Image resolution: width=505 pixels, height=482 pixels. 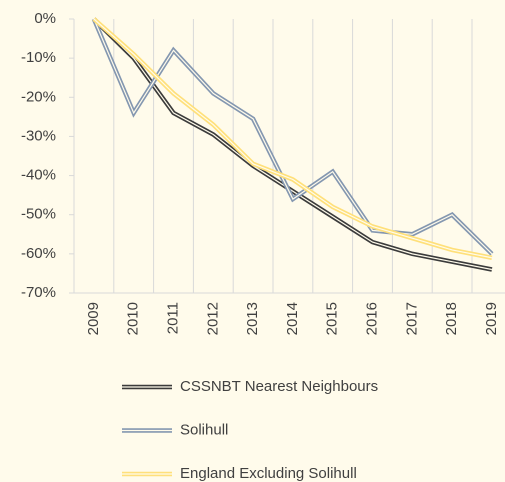 I want to click on y-tick-label: 0%, so click(x=45, y=18).